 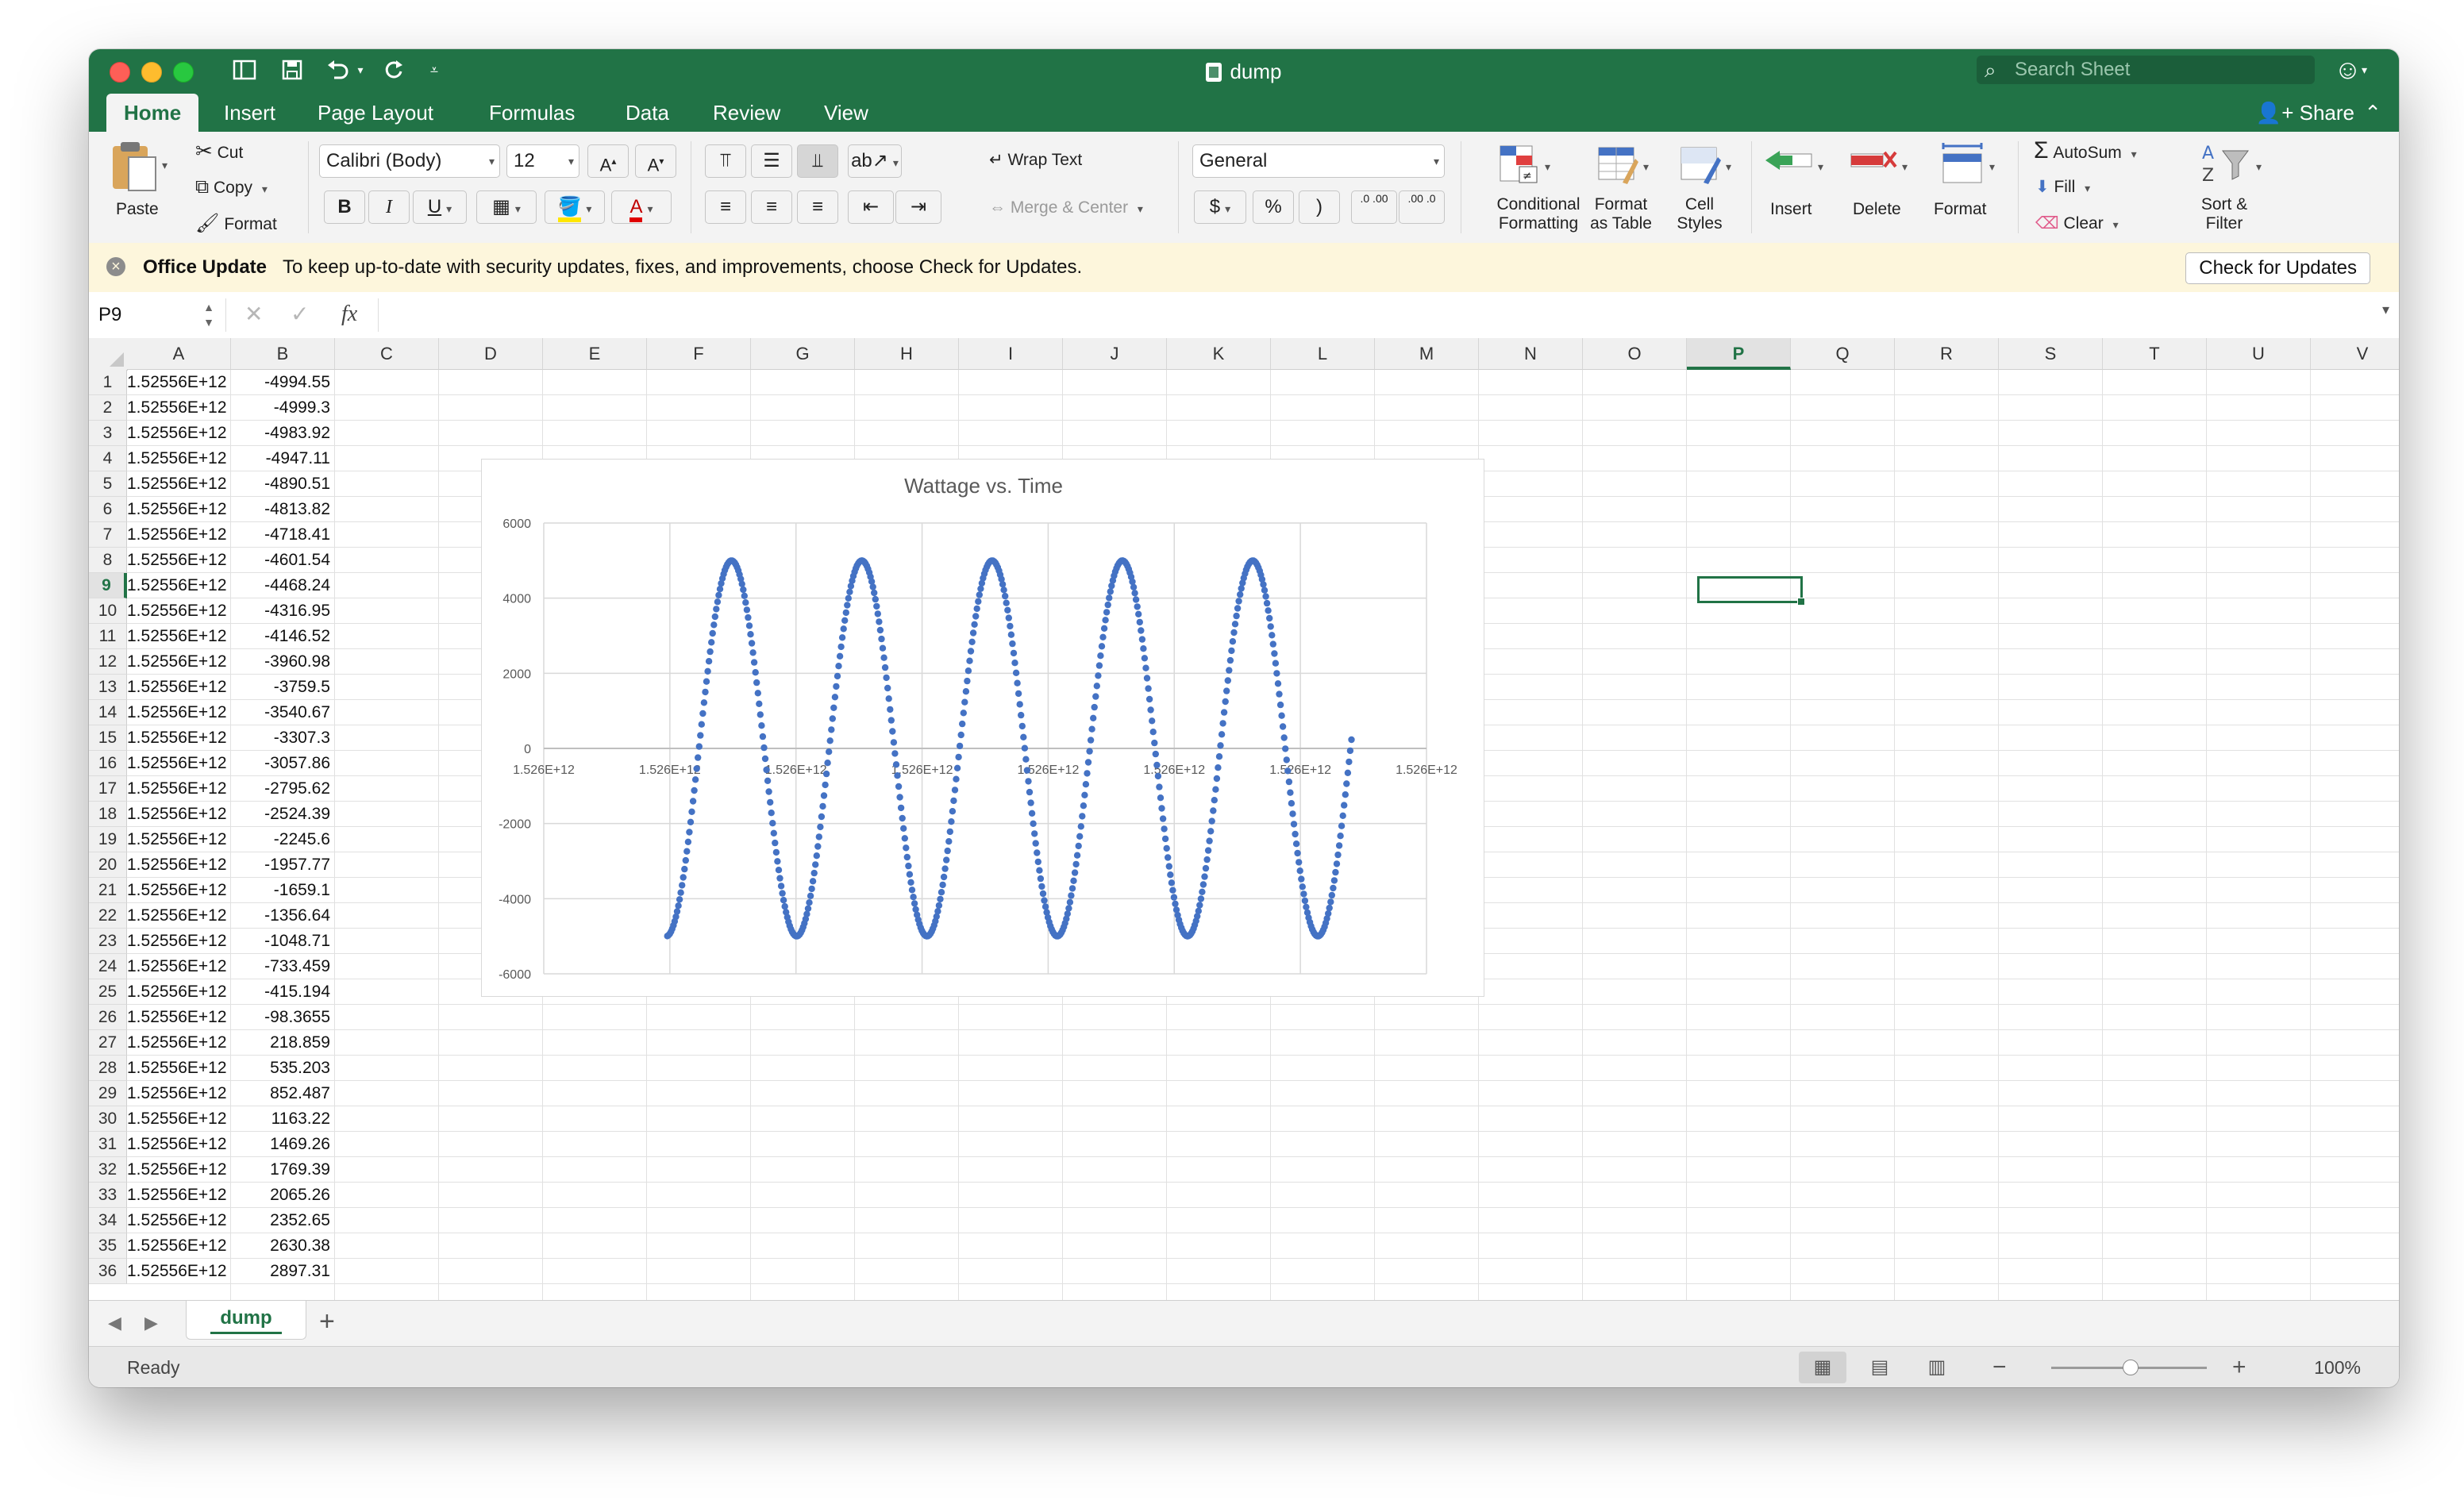 I want to click on row-header: 13, so click(x=108, y=687).